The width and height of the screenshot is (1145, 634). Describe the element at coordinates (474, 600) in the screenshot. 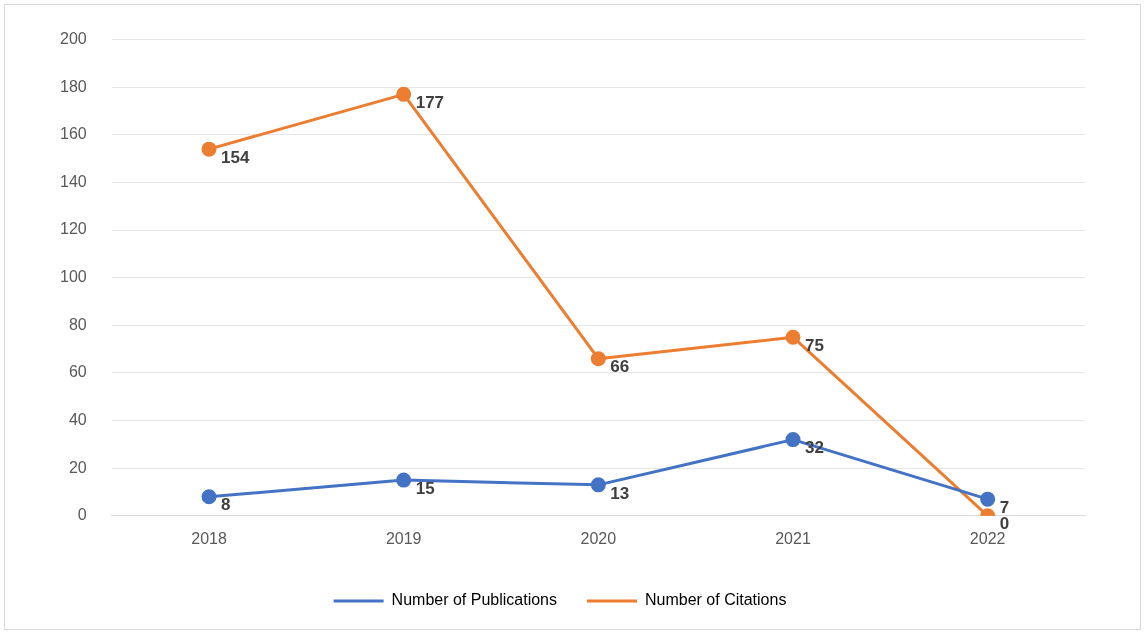

I see `legend-label: Number of Publications` at that location.